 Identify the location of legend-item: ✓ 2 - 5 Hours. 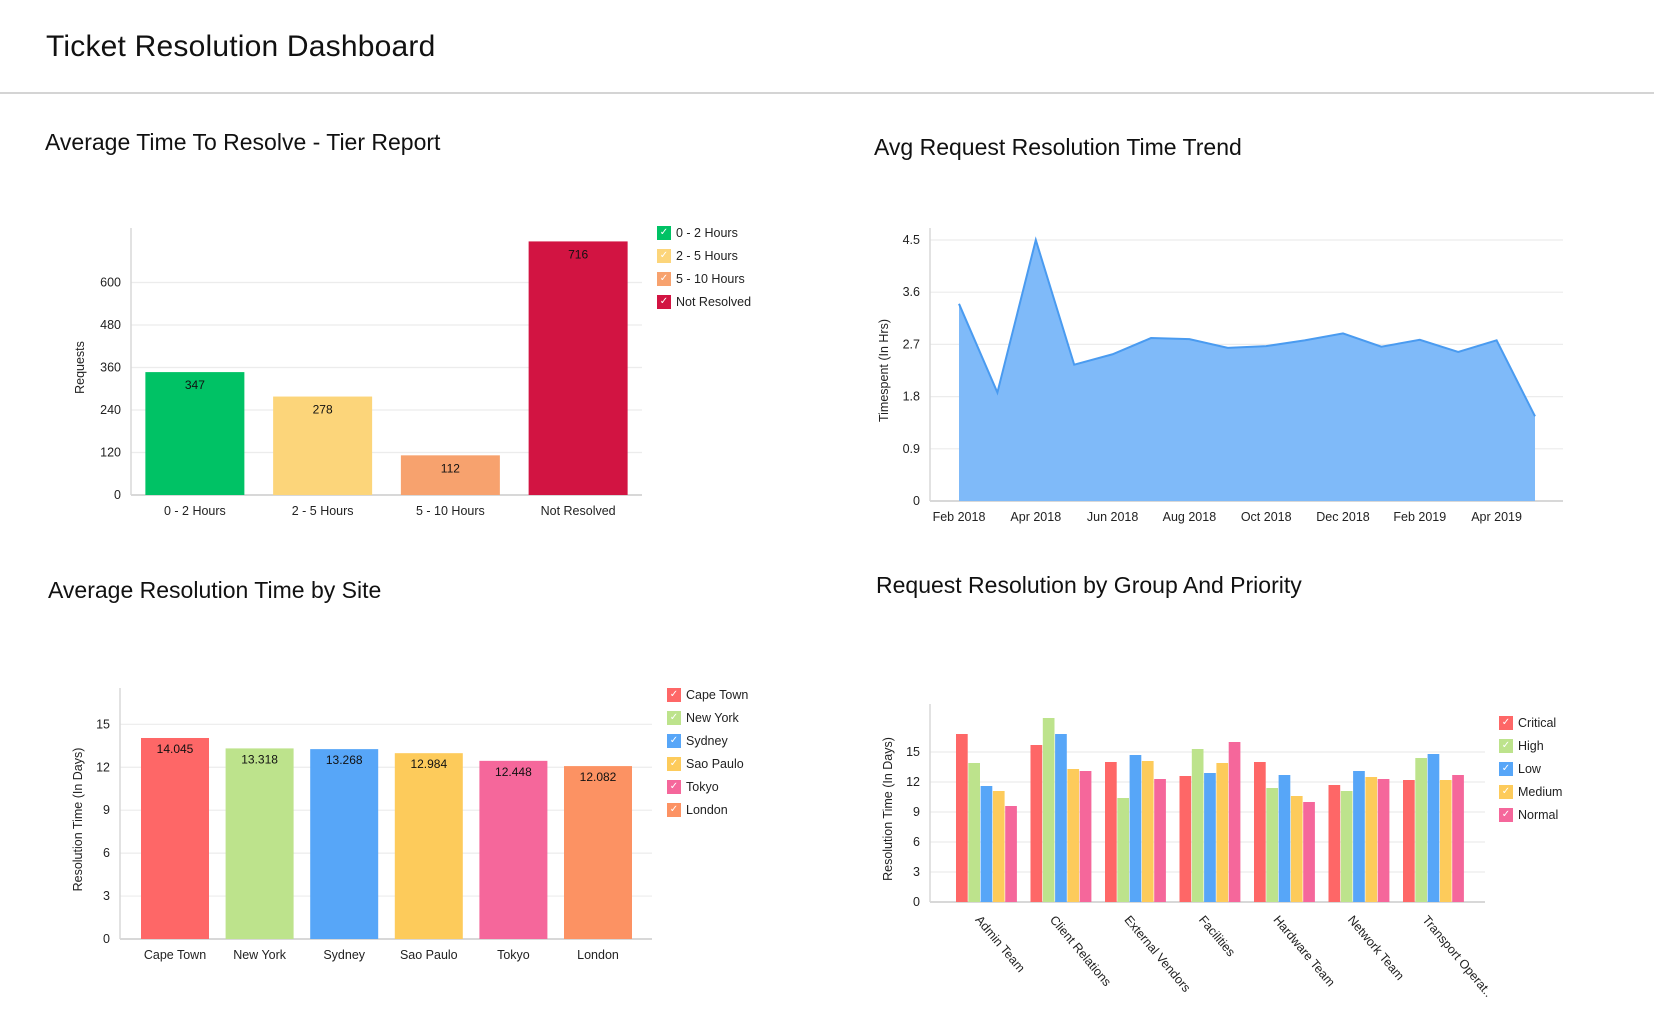
(704, 255).